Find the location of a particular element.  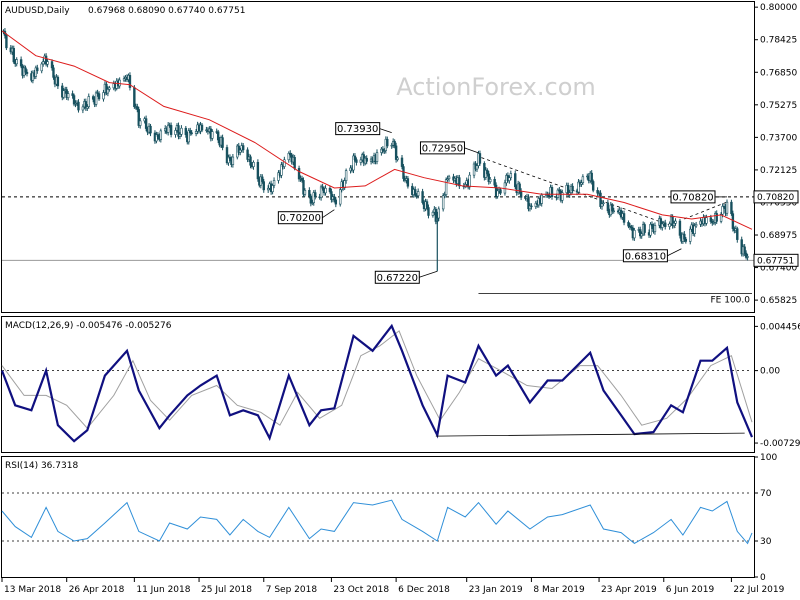

price-y-tick-label: 0.80000 is located at coordinates (778, 8).